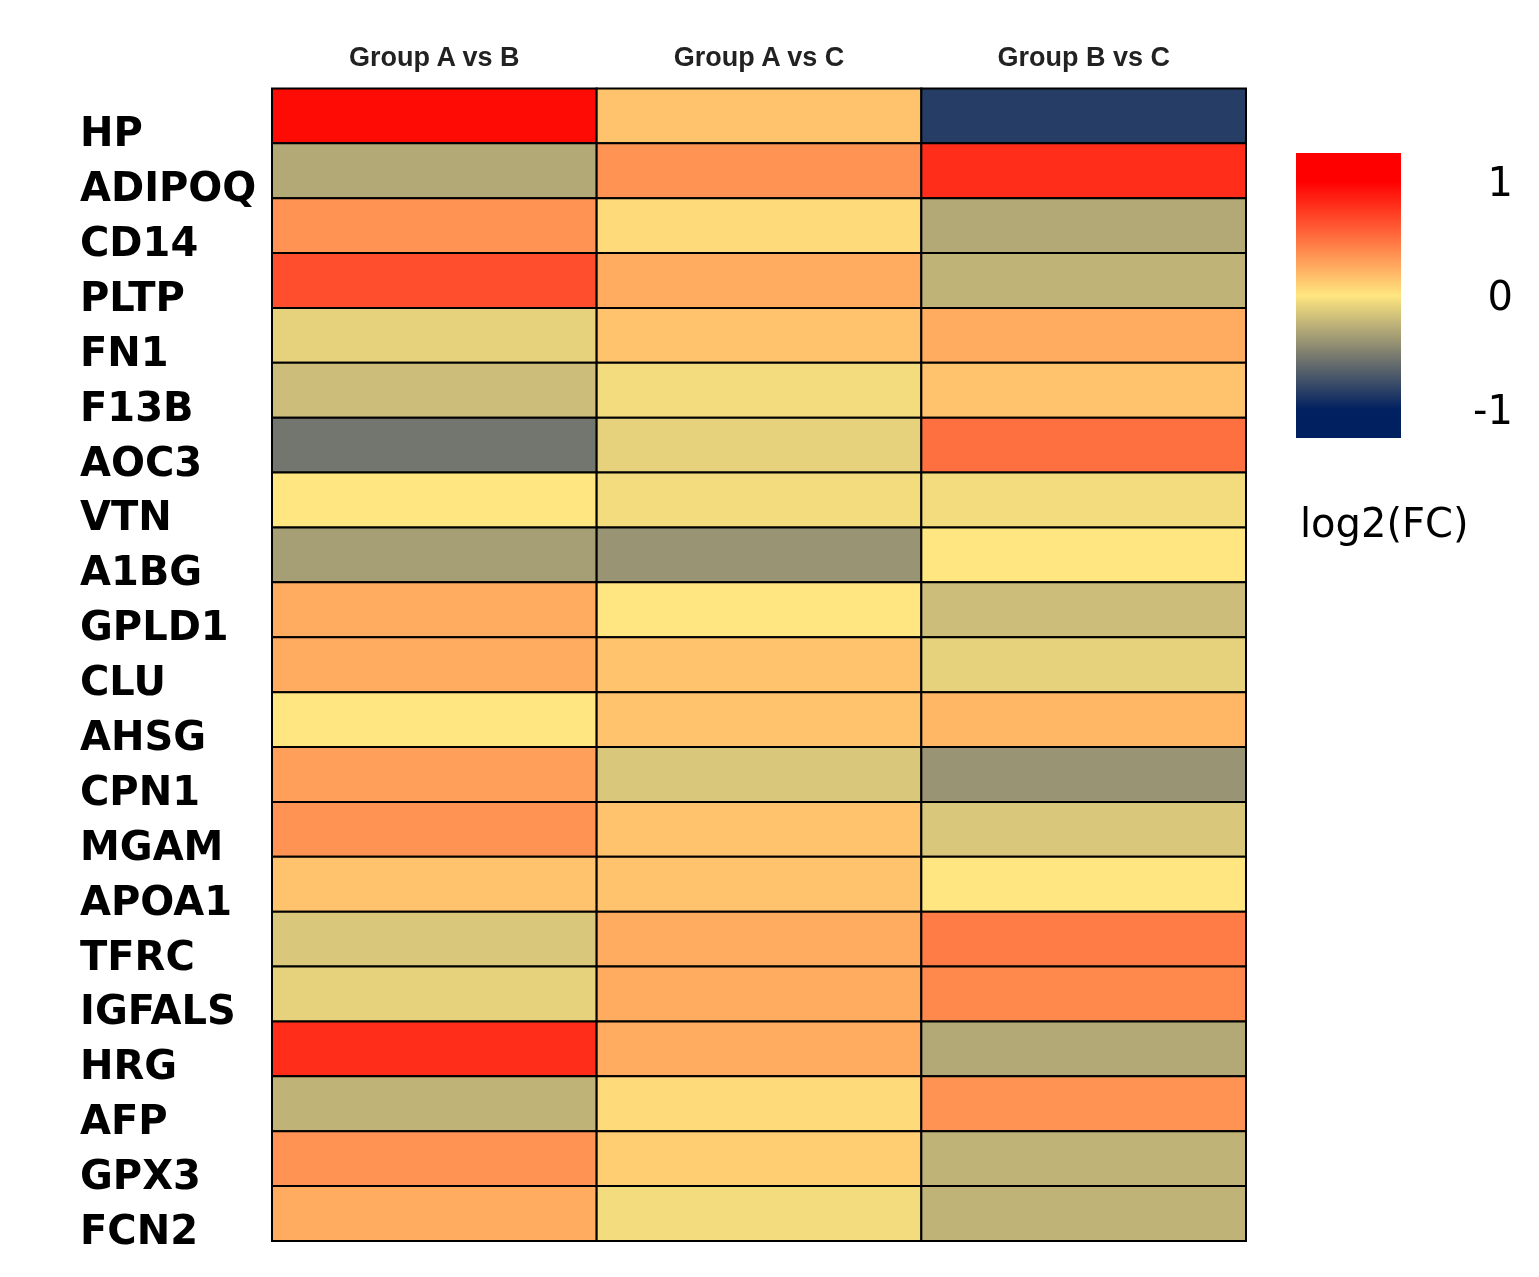  What do you see at coordinates (1083, 56) in the screenshot?
I see `x-tick-label: Group B vs C` at bounding box center [1083, 56].